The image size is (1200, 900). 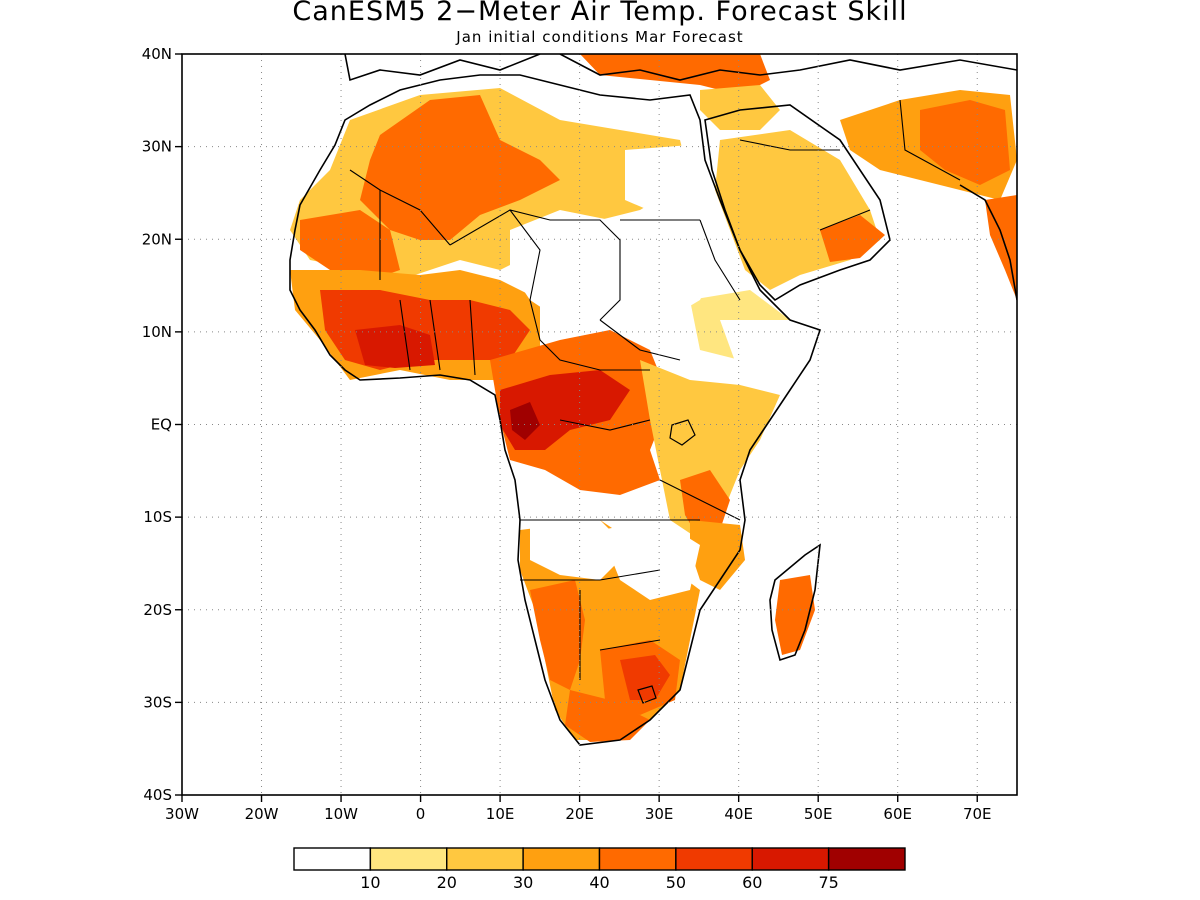 What do you see at coordinates (682, 432) in the screenshot?
I see `lake-victoria` at bounding box center [682, 432].